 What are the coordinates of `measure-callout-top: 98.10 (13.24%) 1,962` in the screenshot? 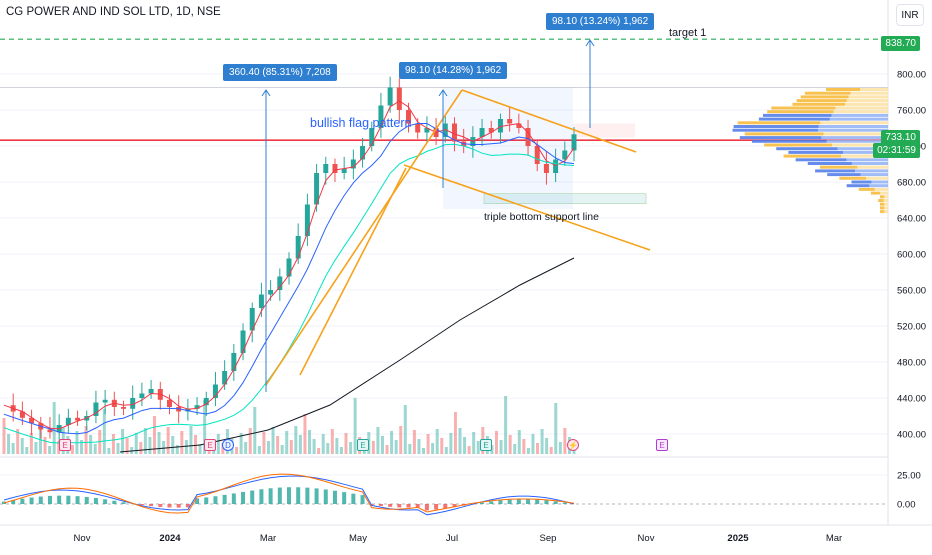 It's located at (600, 21).